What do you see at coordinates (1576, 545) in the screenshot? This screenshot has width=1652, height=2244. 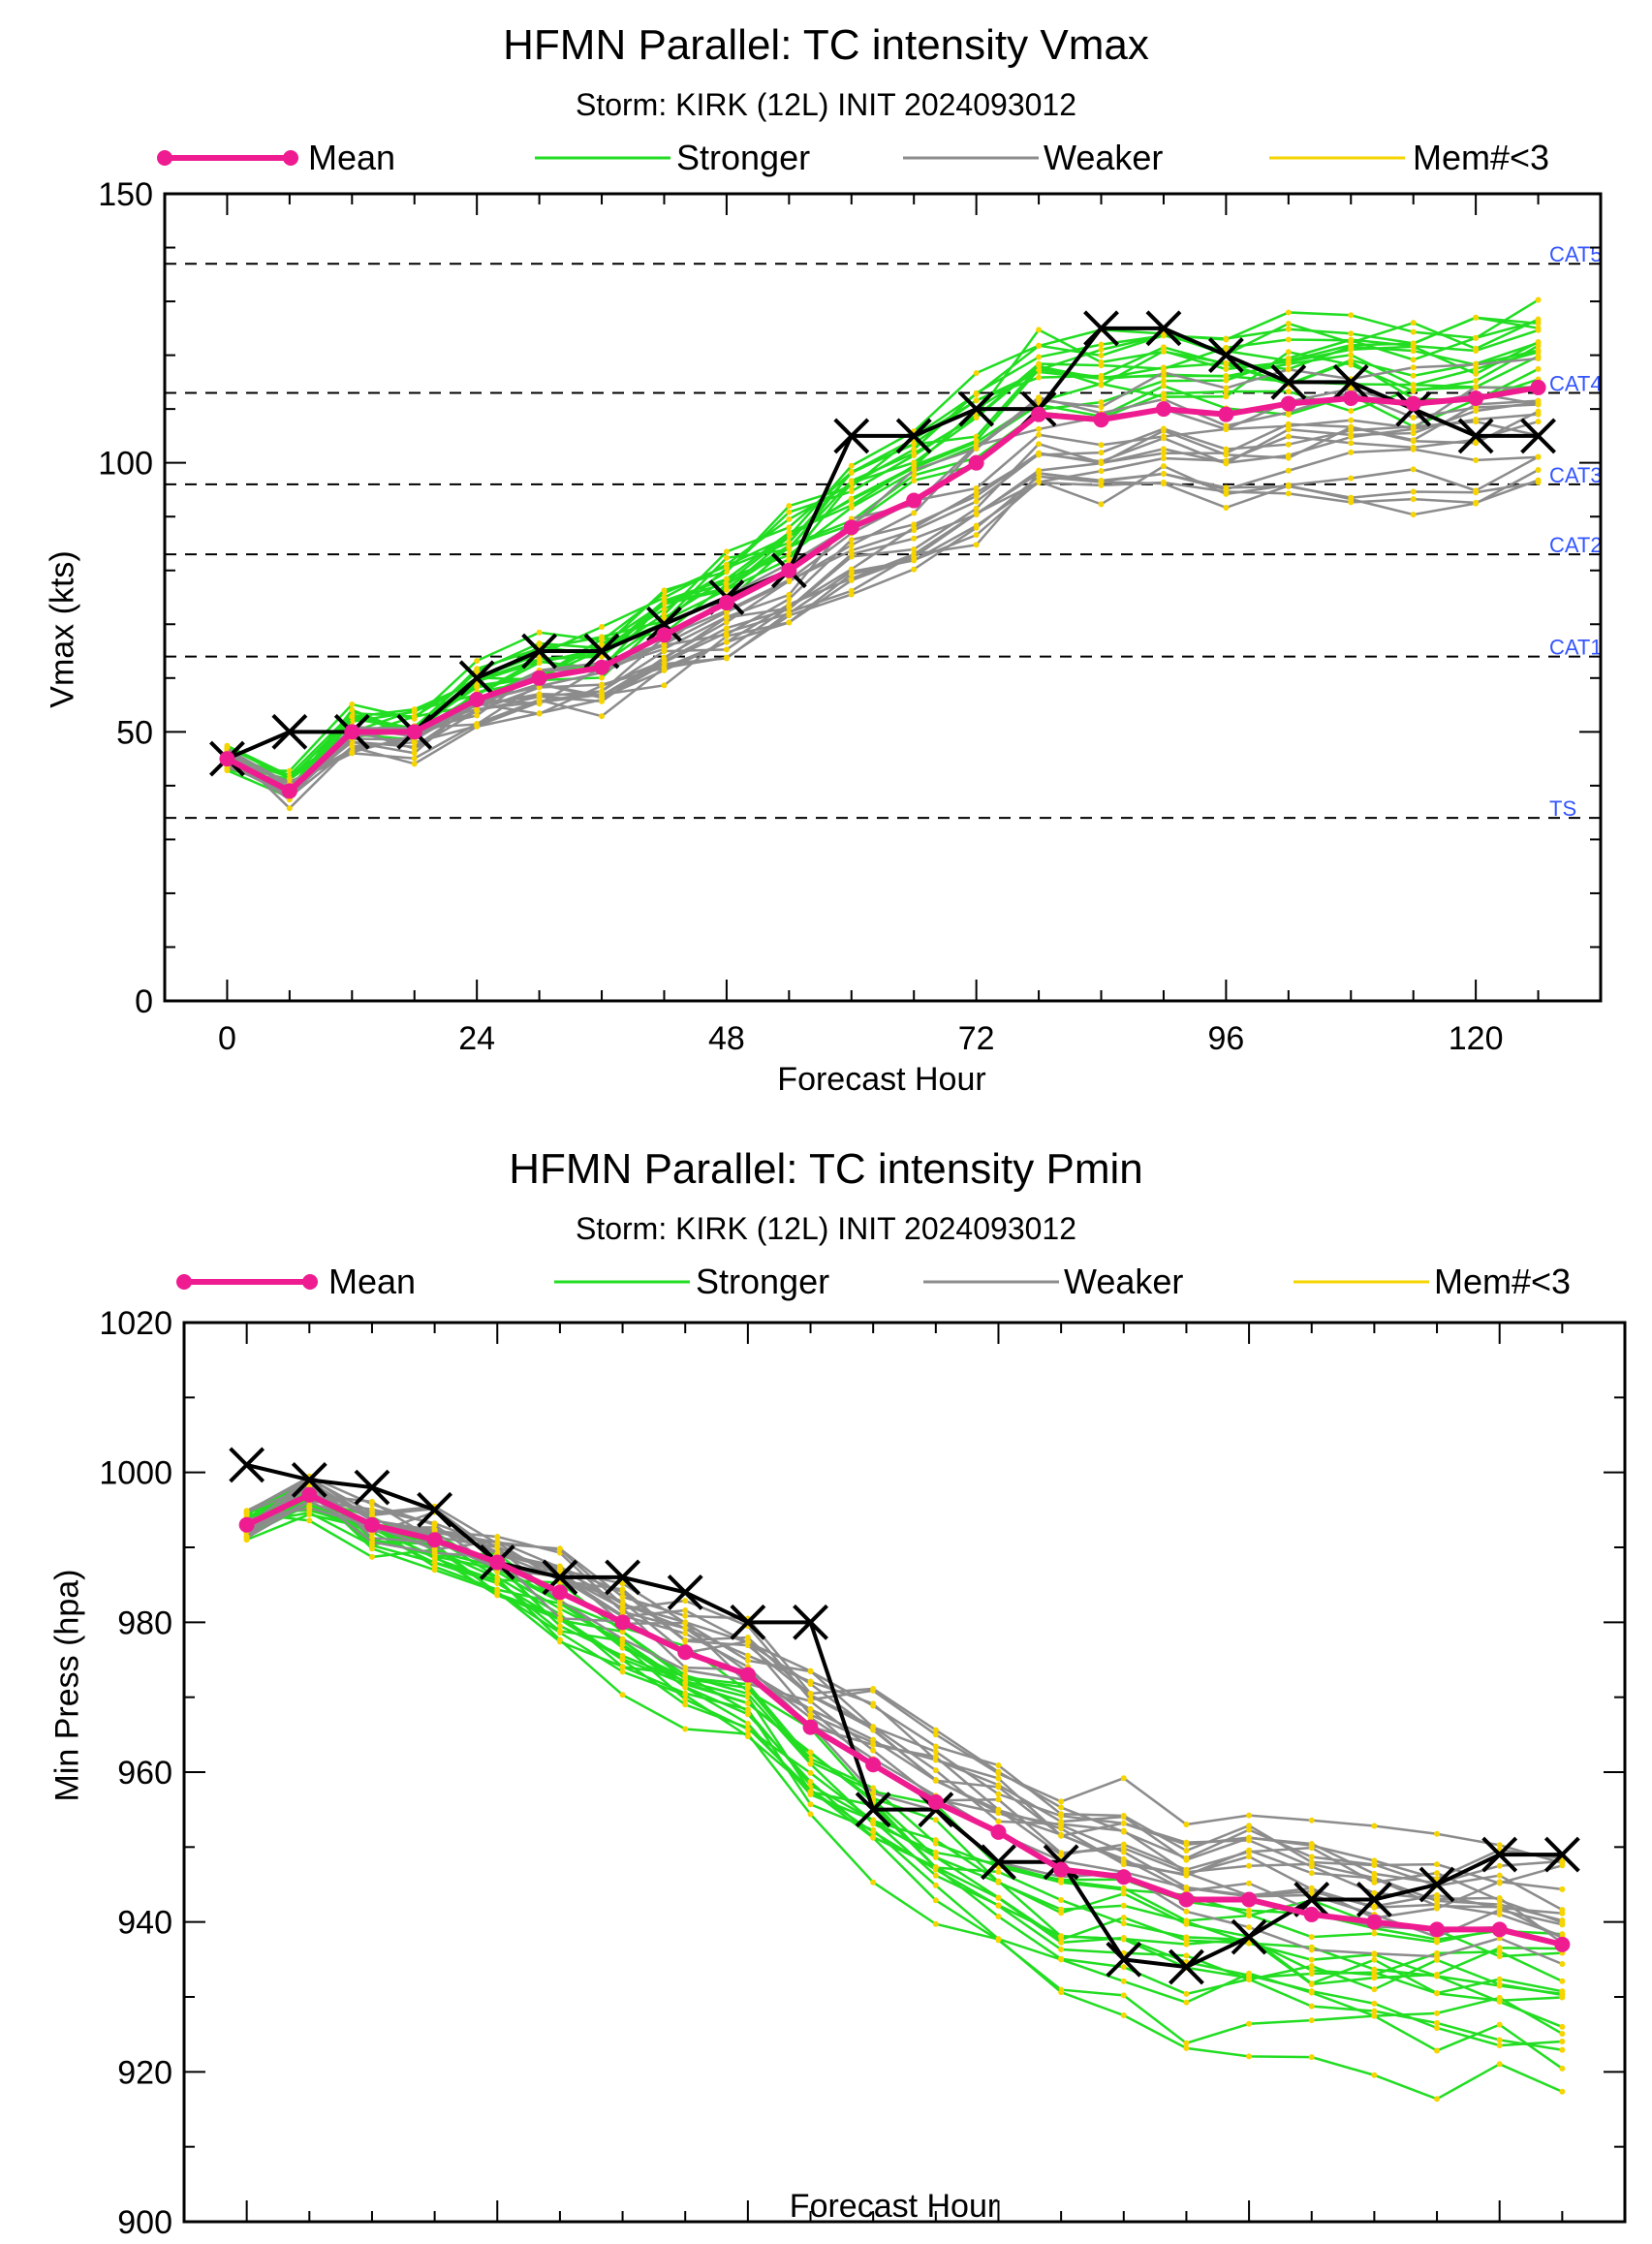 I see `threshold-label-cat2: CAT2` at bounding box center [1576, 545].